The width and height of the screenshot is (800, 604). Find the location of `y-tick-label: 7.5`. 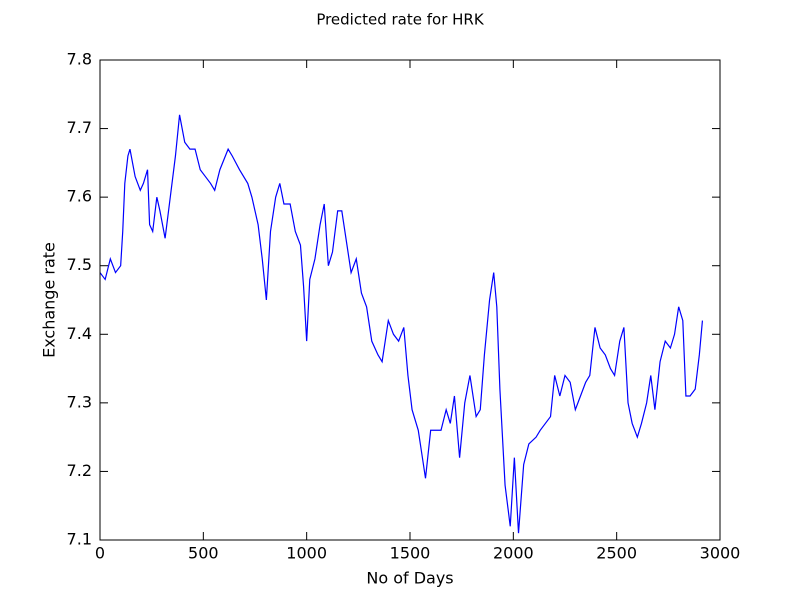

y-tick-label: 7.5 is located at coordinates (79, 264).